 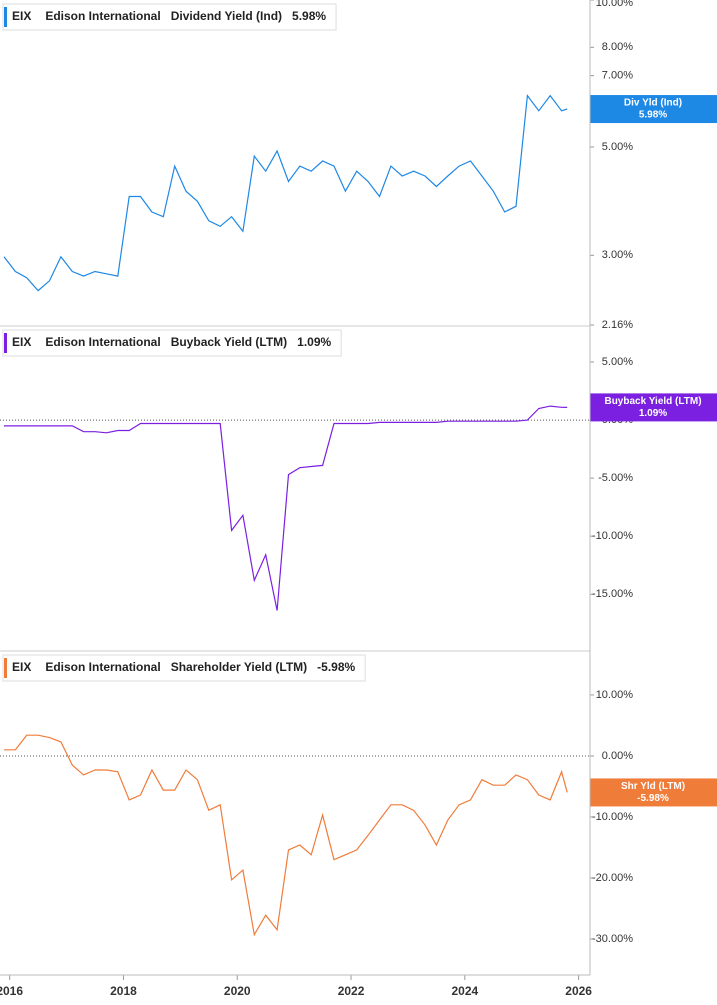 I want to click on y-tick-label: -30.00%, so click(x=612, y=939).